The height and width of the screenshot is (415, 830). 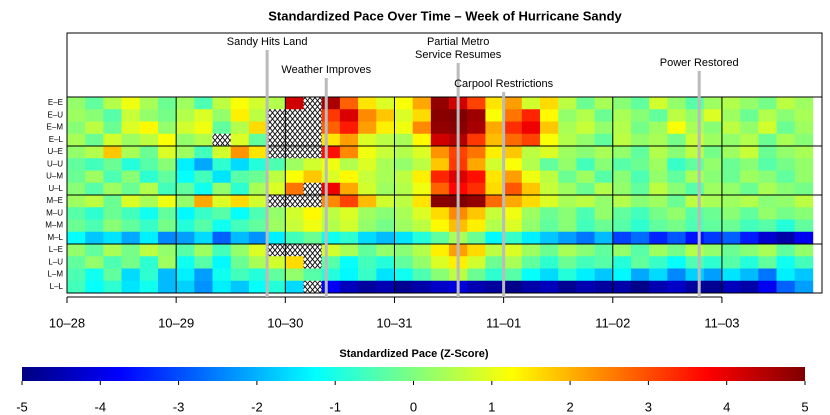 I want to click on colorbar-title: Standardized Pace (Z-Score), so click(x=413, y=354).